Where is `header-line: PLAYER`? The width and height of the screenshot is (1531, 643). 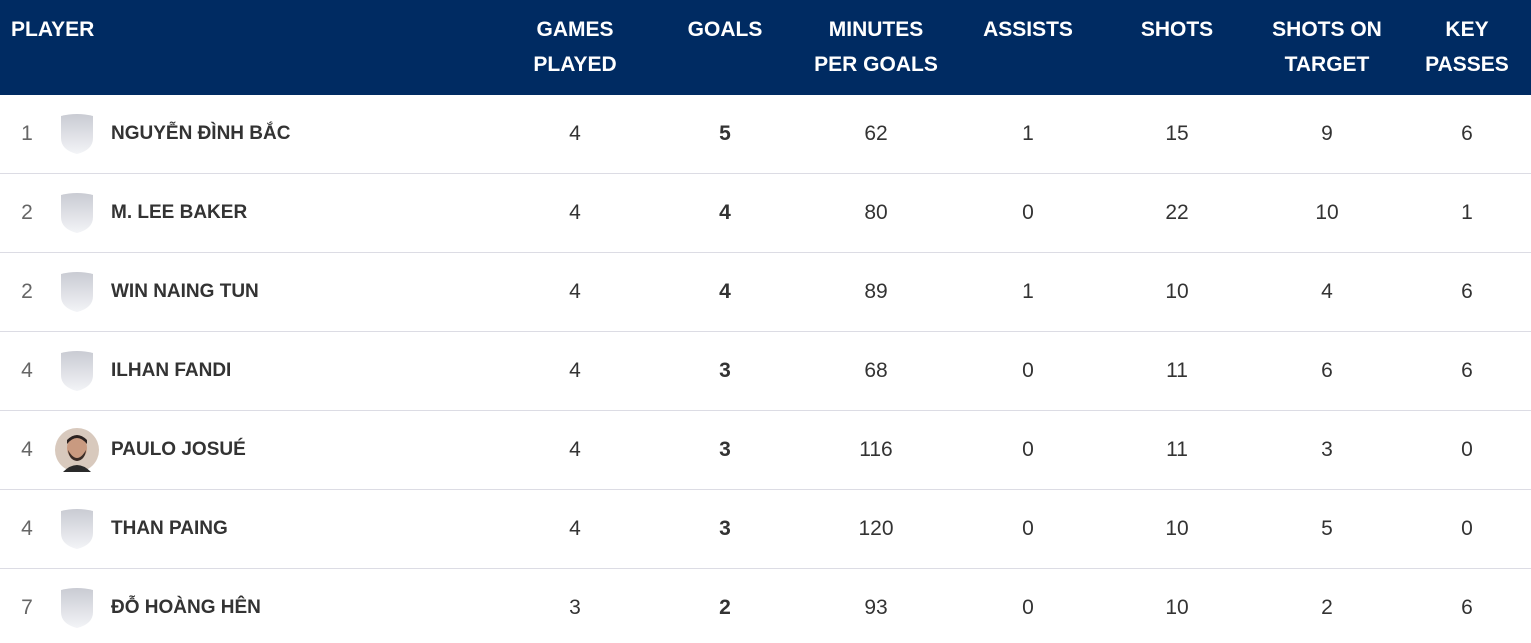
header-line: PLAYER is located at coordinates (53, 29).